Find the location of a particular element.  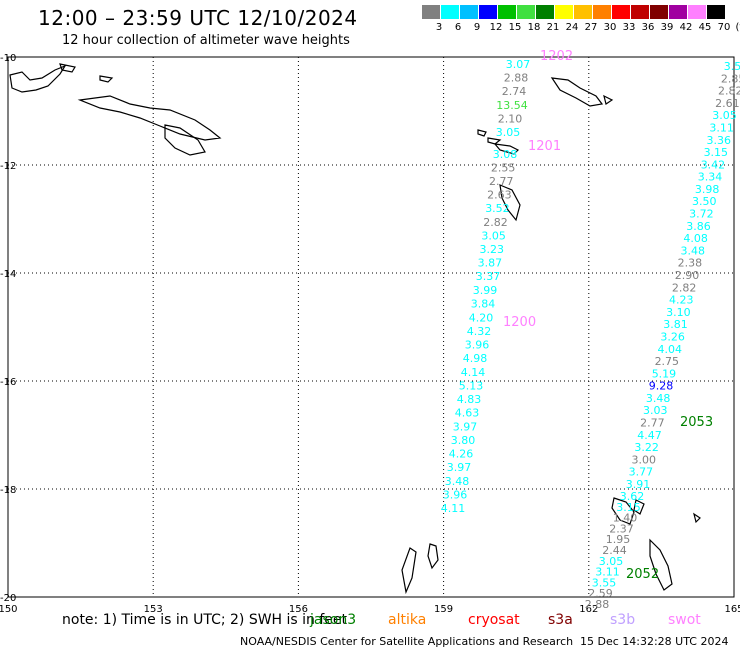

longitude-label: 156 is located at coordinates (298, 609).